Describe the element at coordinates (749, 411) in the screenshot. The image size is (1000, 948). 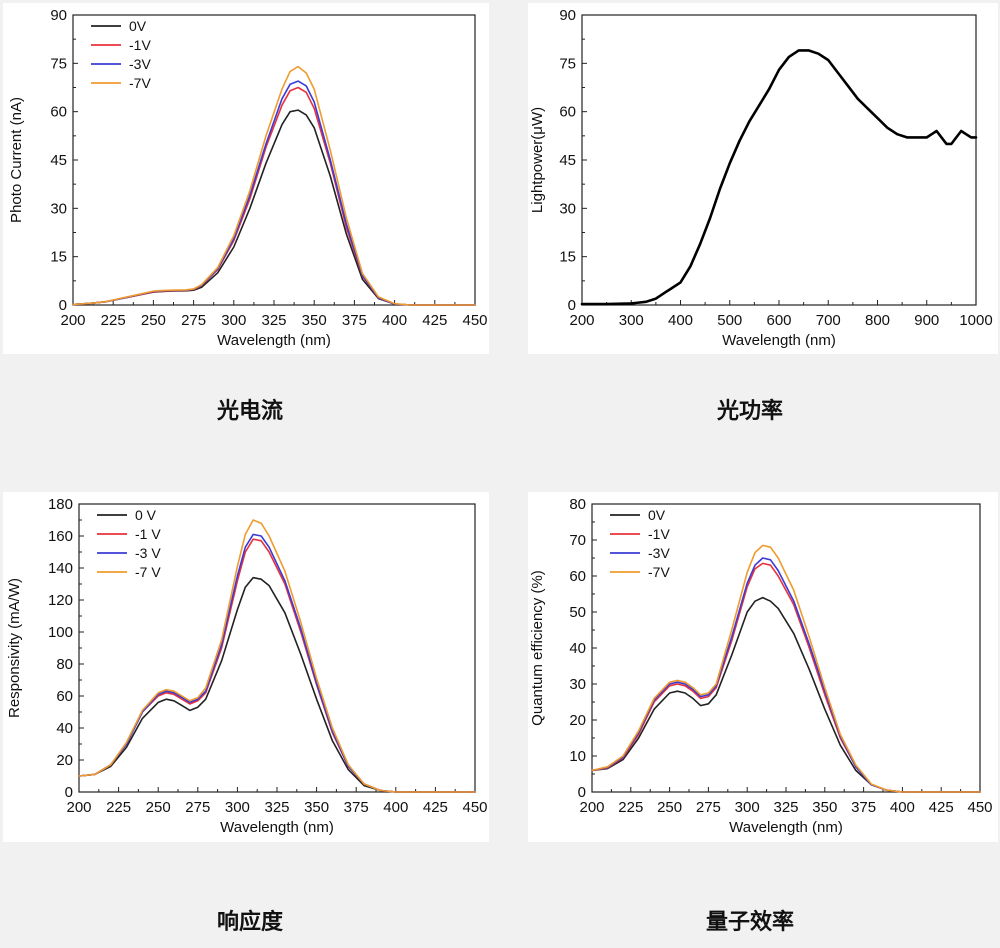
I see `lightpower-caption: 光功率` at that location.